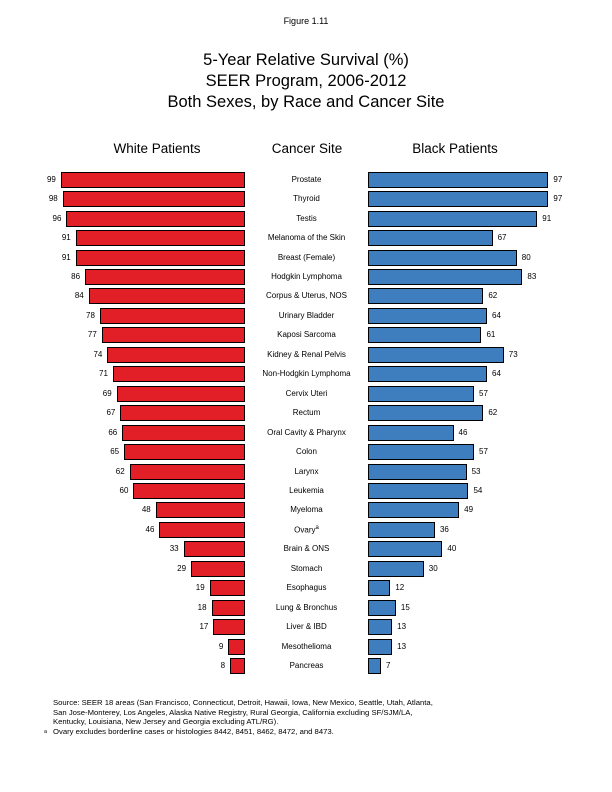 The image size is (612, 792). Describe the element at coordinates (388, 666) in the screenshot. I see `black-value-label: 7` at that location.